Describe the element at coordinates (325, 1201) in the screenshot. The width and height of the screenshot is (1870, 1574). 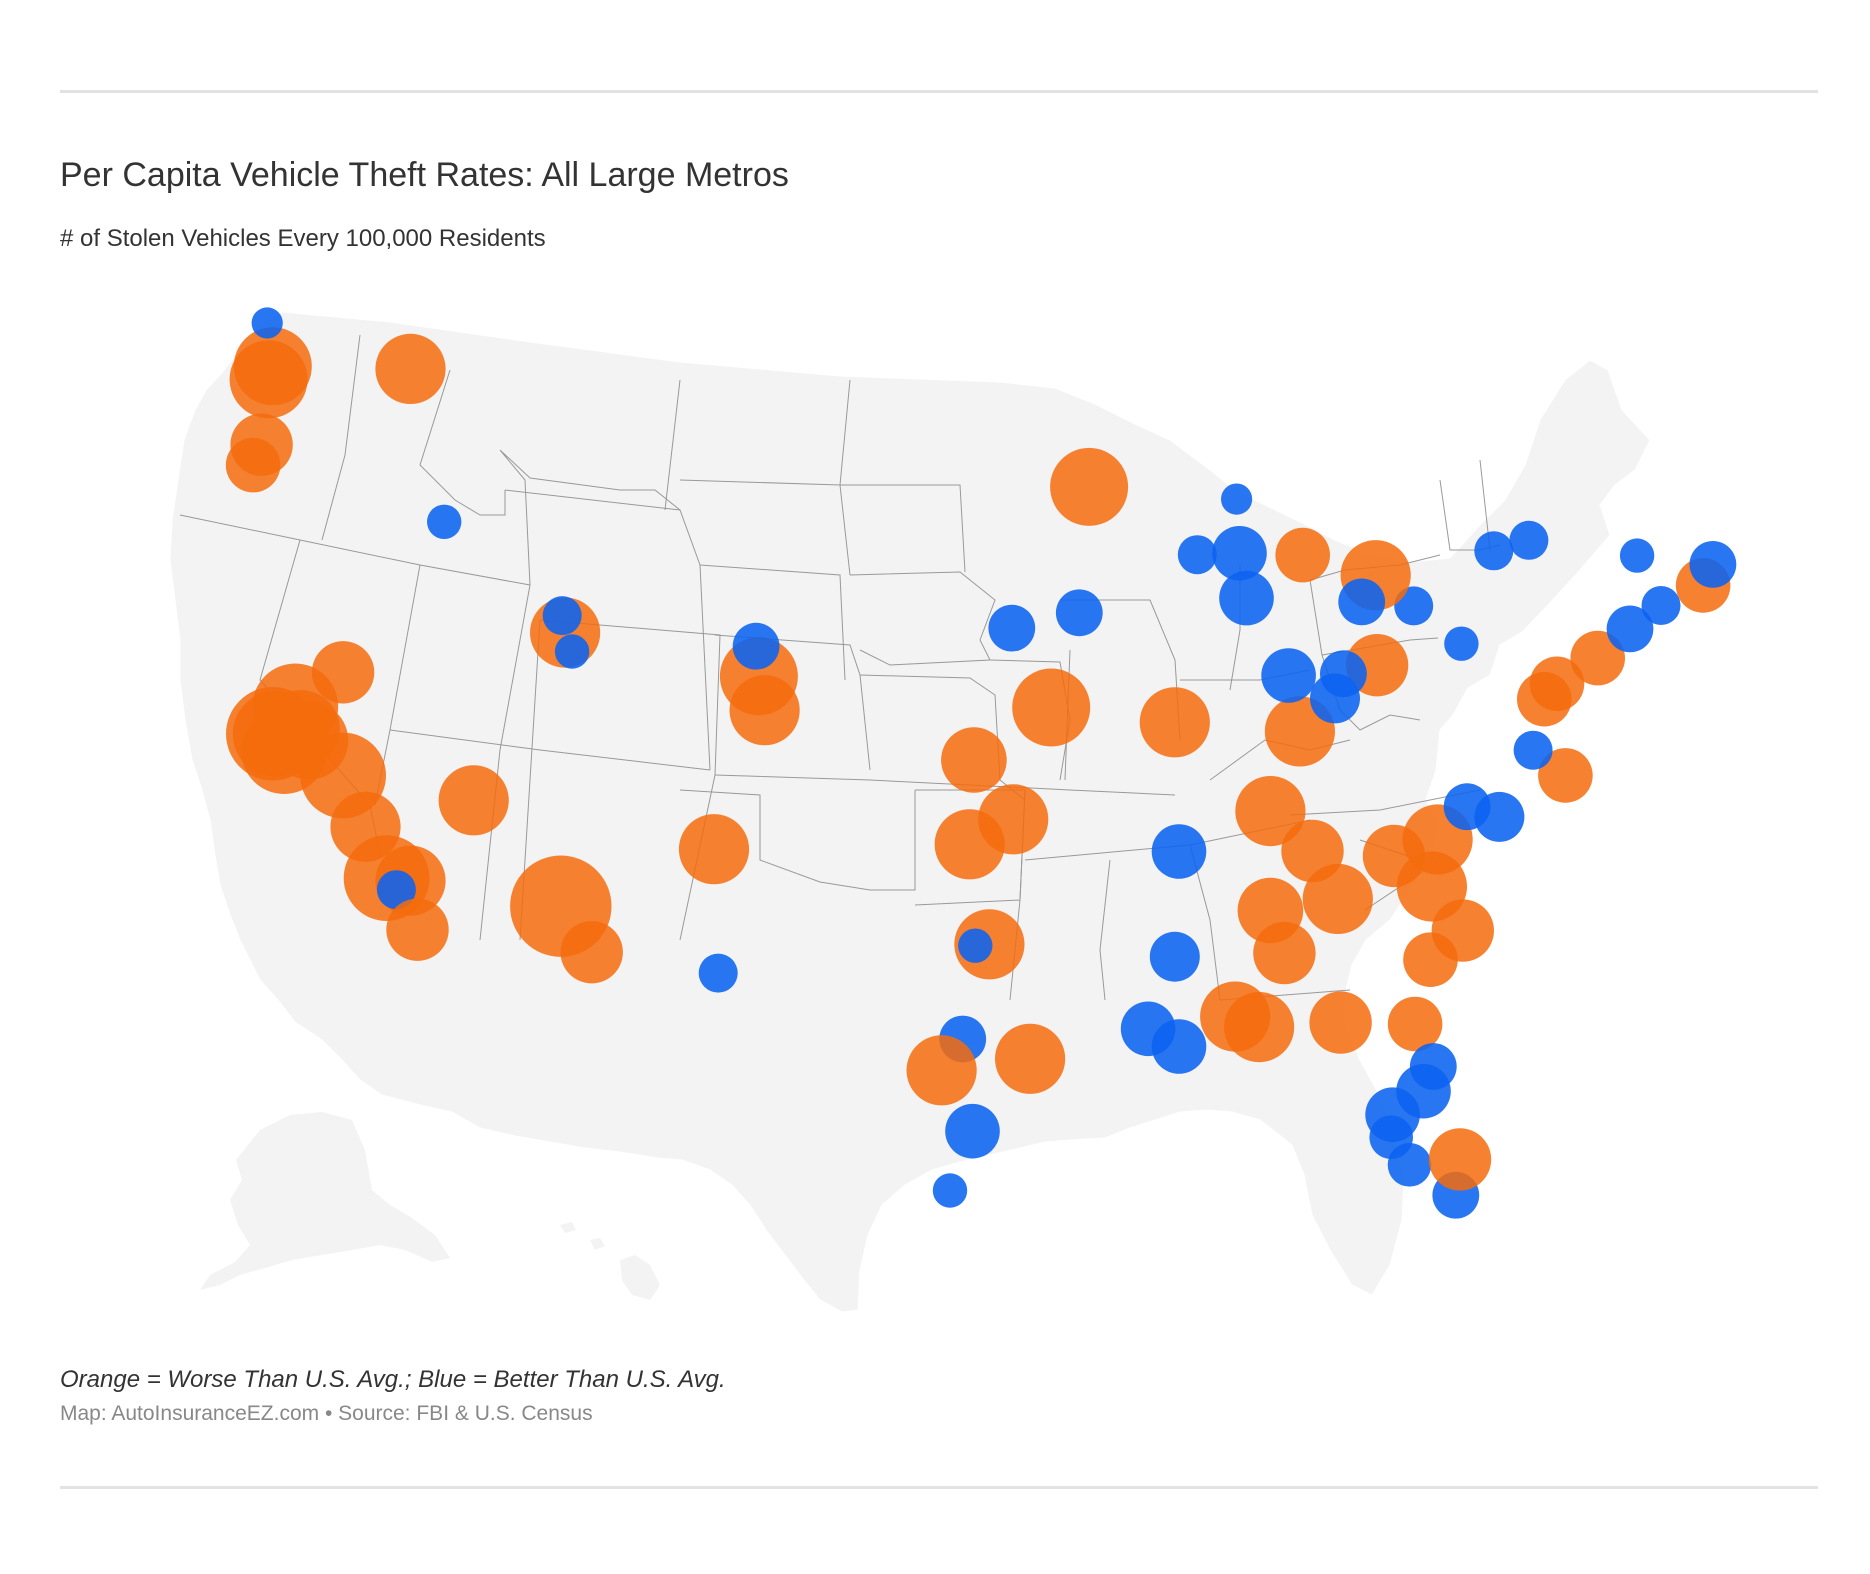
I see `land-alaska` at that location.